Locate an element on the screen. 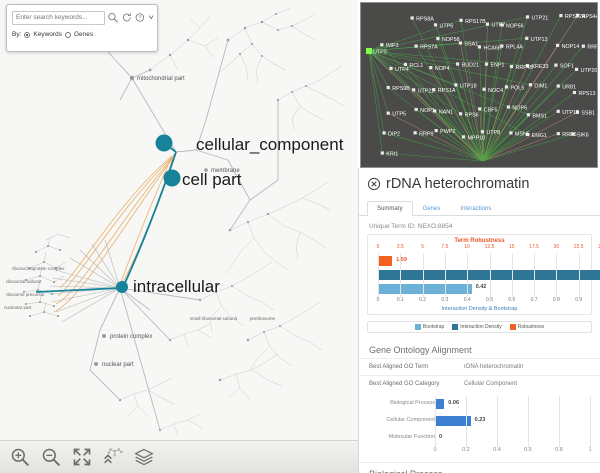 This screenshot has width=600, height=473. collapse-network-icon is located at coordinates (113, 457).